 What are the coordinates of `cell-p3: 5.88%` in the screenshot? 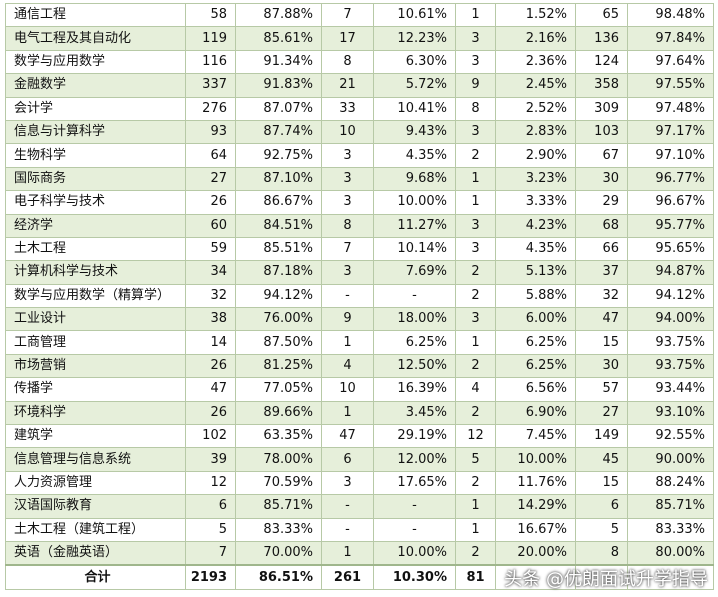 It's located at (535, 296).